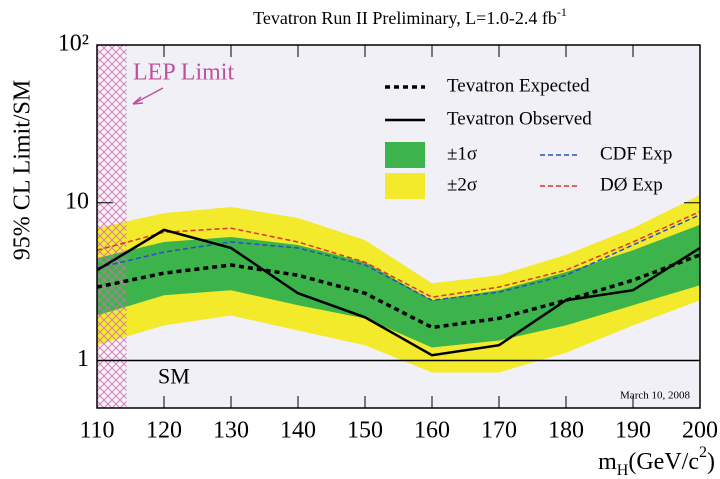 The width and height of the screenshot is (720, 479). I want to click on date-label: March 10, 2008, so click(655, 396).